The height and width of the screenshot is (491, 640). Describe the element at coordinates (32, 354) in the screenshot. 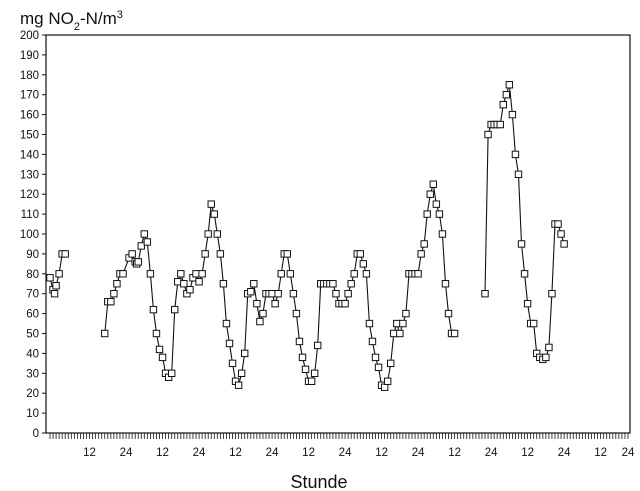

I see `y-tick-label: 40` at that location.